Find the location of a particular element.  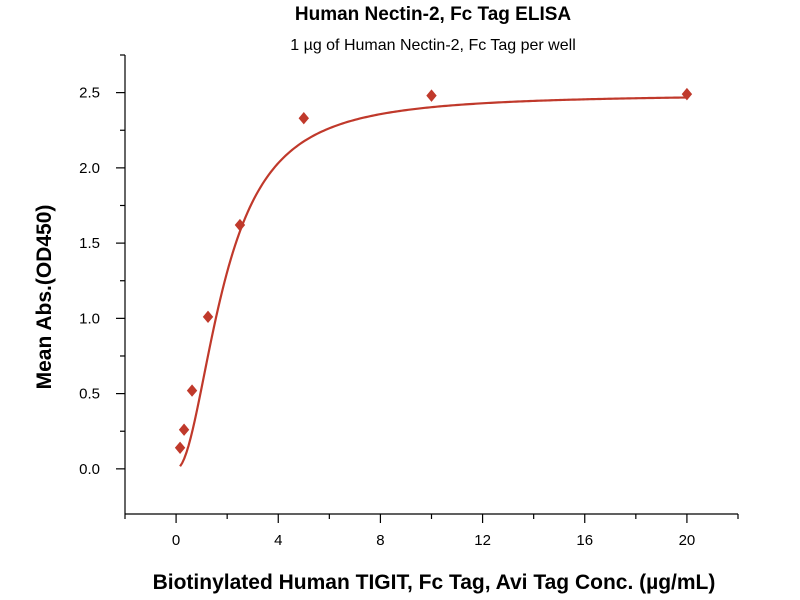

chart-subtitle: 1 µg of Human Nectin-2, Fc Tag per well is located at coordinates (433, 45).